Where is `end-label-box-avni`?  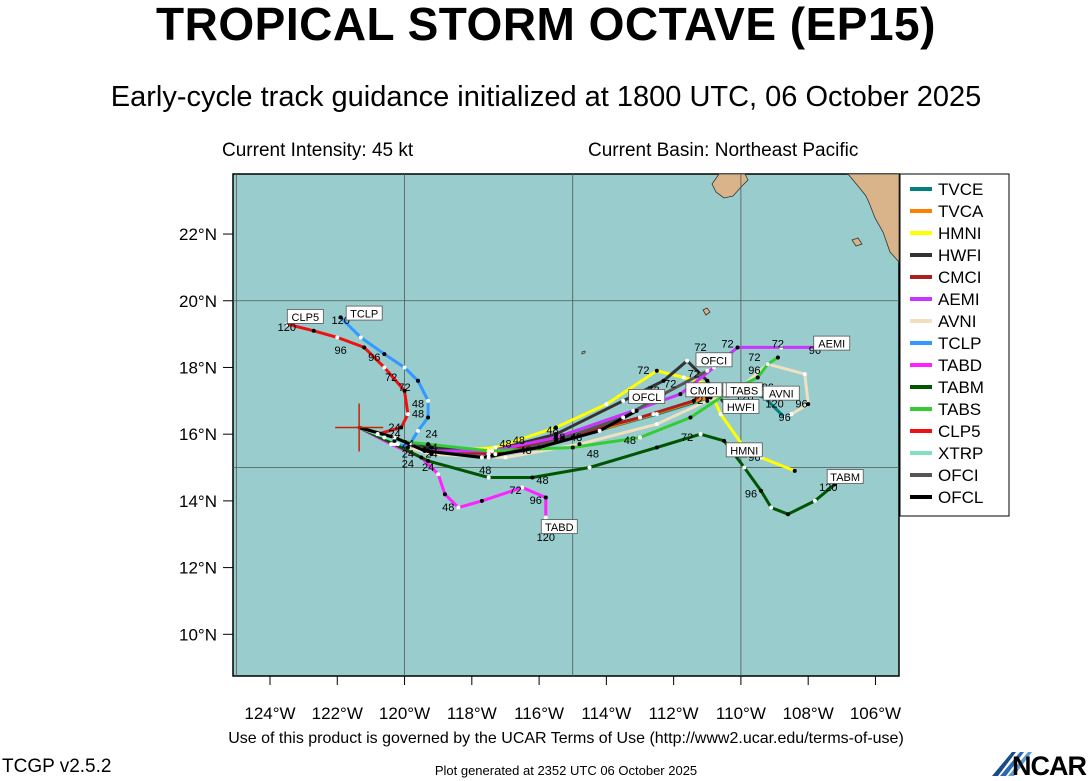 end-label-box-avni is located at coordinates (781, 393).